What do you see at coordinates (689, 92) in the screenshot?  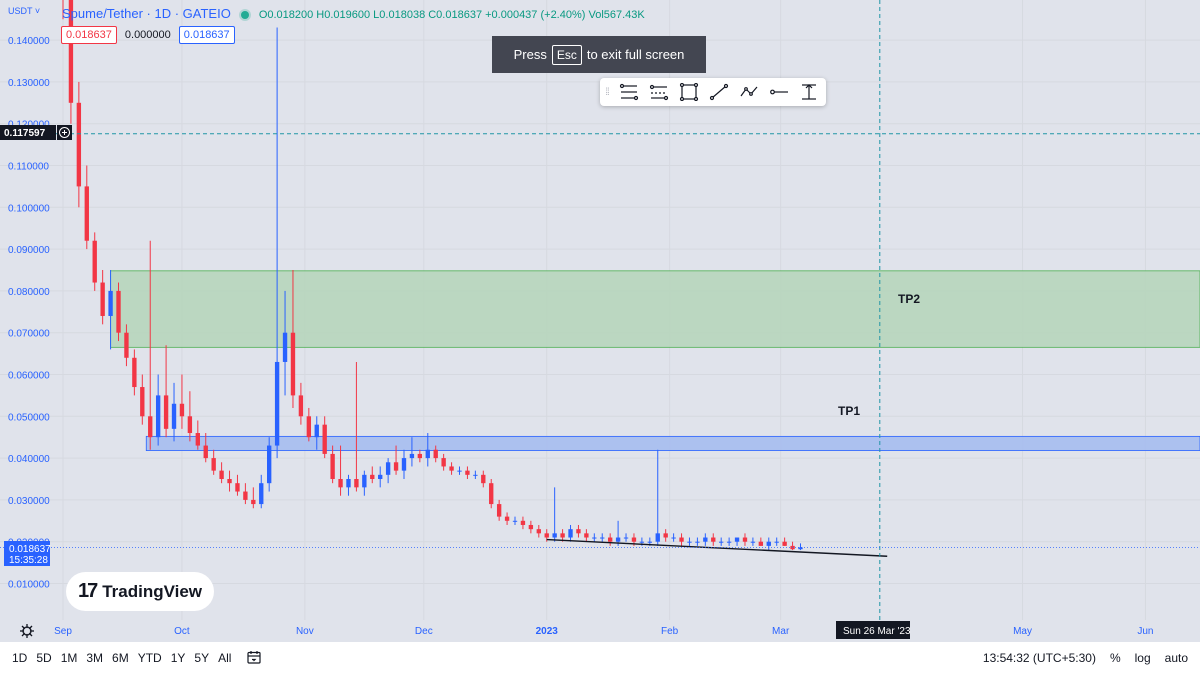 I see `rectangle-icon` at bounding box center [689, 92].